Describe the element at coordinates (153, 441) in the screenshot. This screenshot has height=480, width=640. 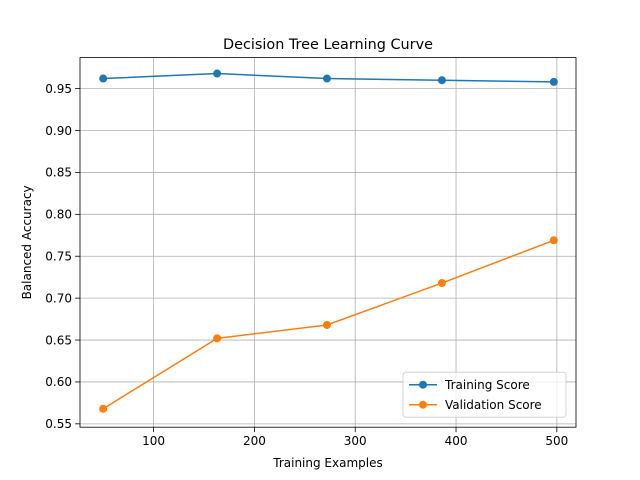
I see `x-tick-label: 100` at that location.